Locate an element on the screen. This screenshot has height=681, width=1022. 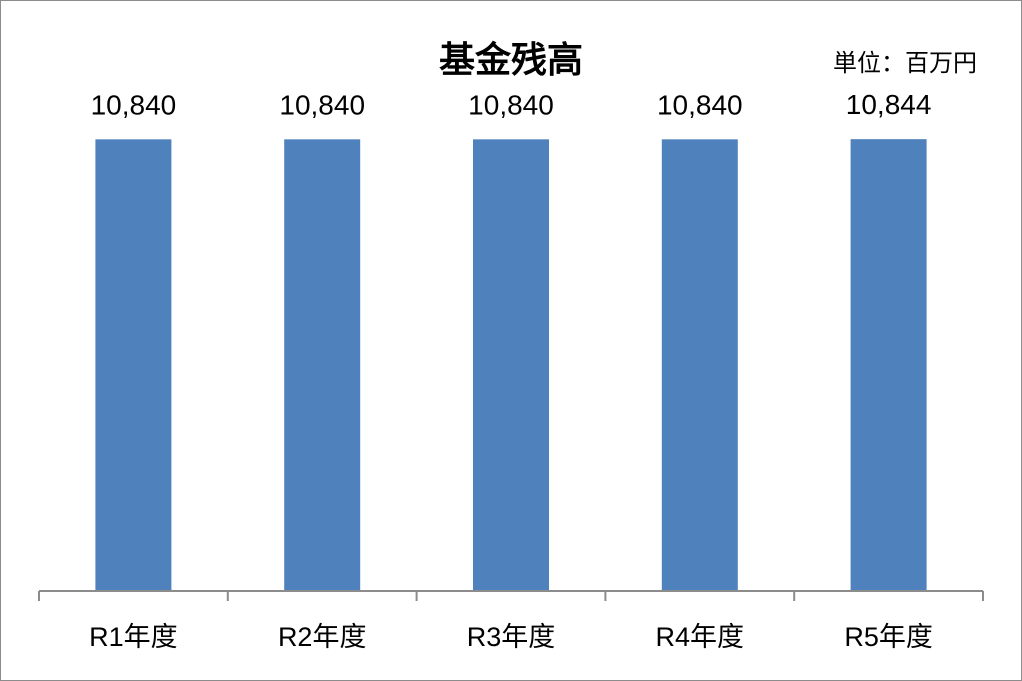
category-label-3: R3年度 is located at coordinates (511, 637).